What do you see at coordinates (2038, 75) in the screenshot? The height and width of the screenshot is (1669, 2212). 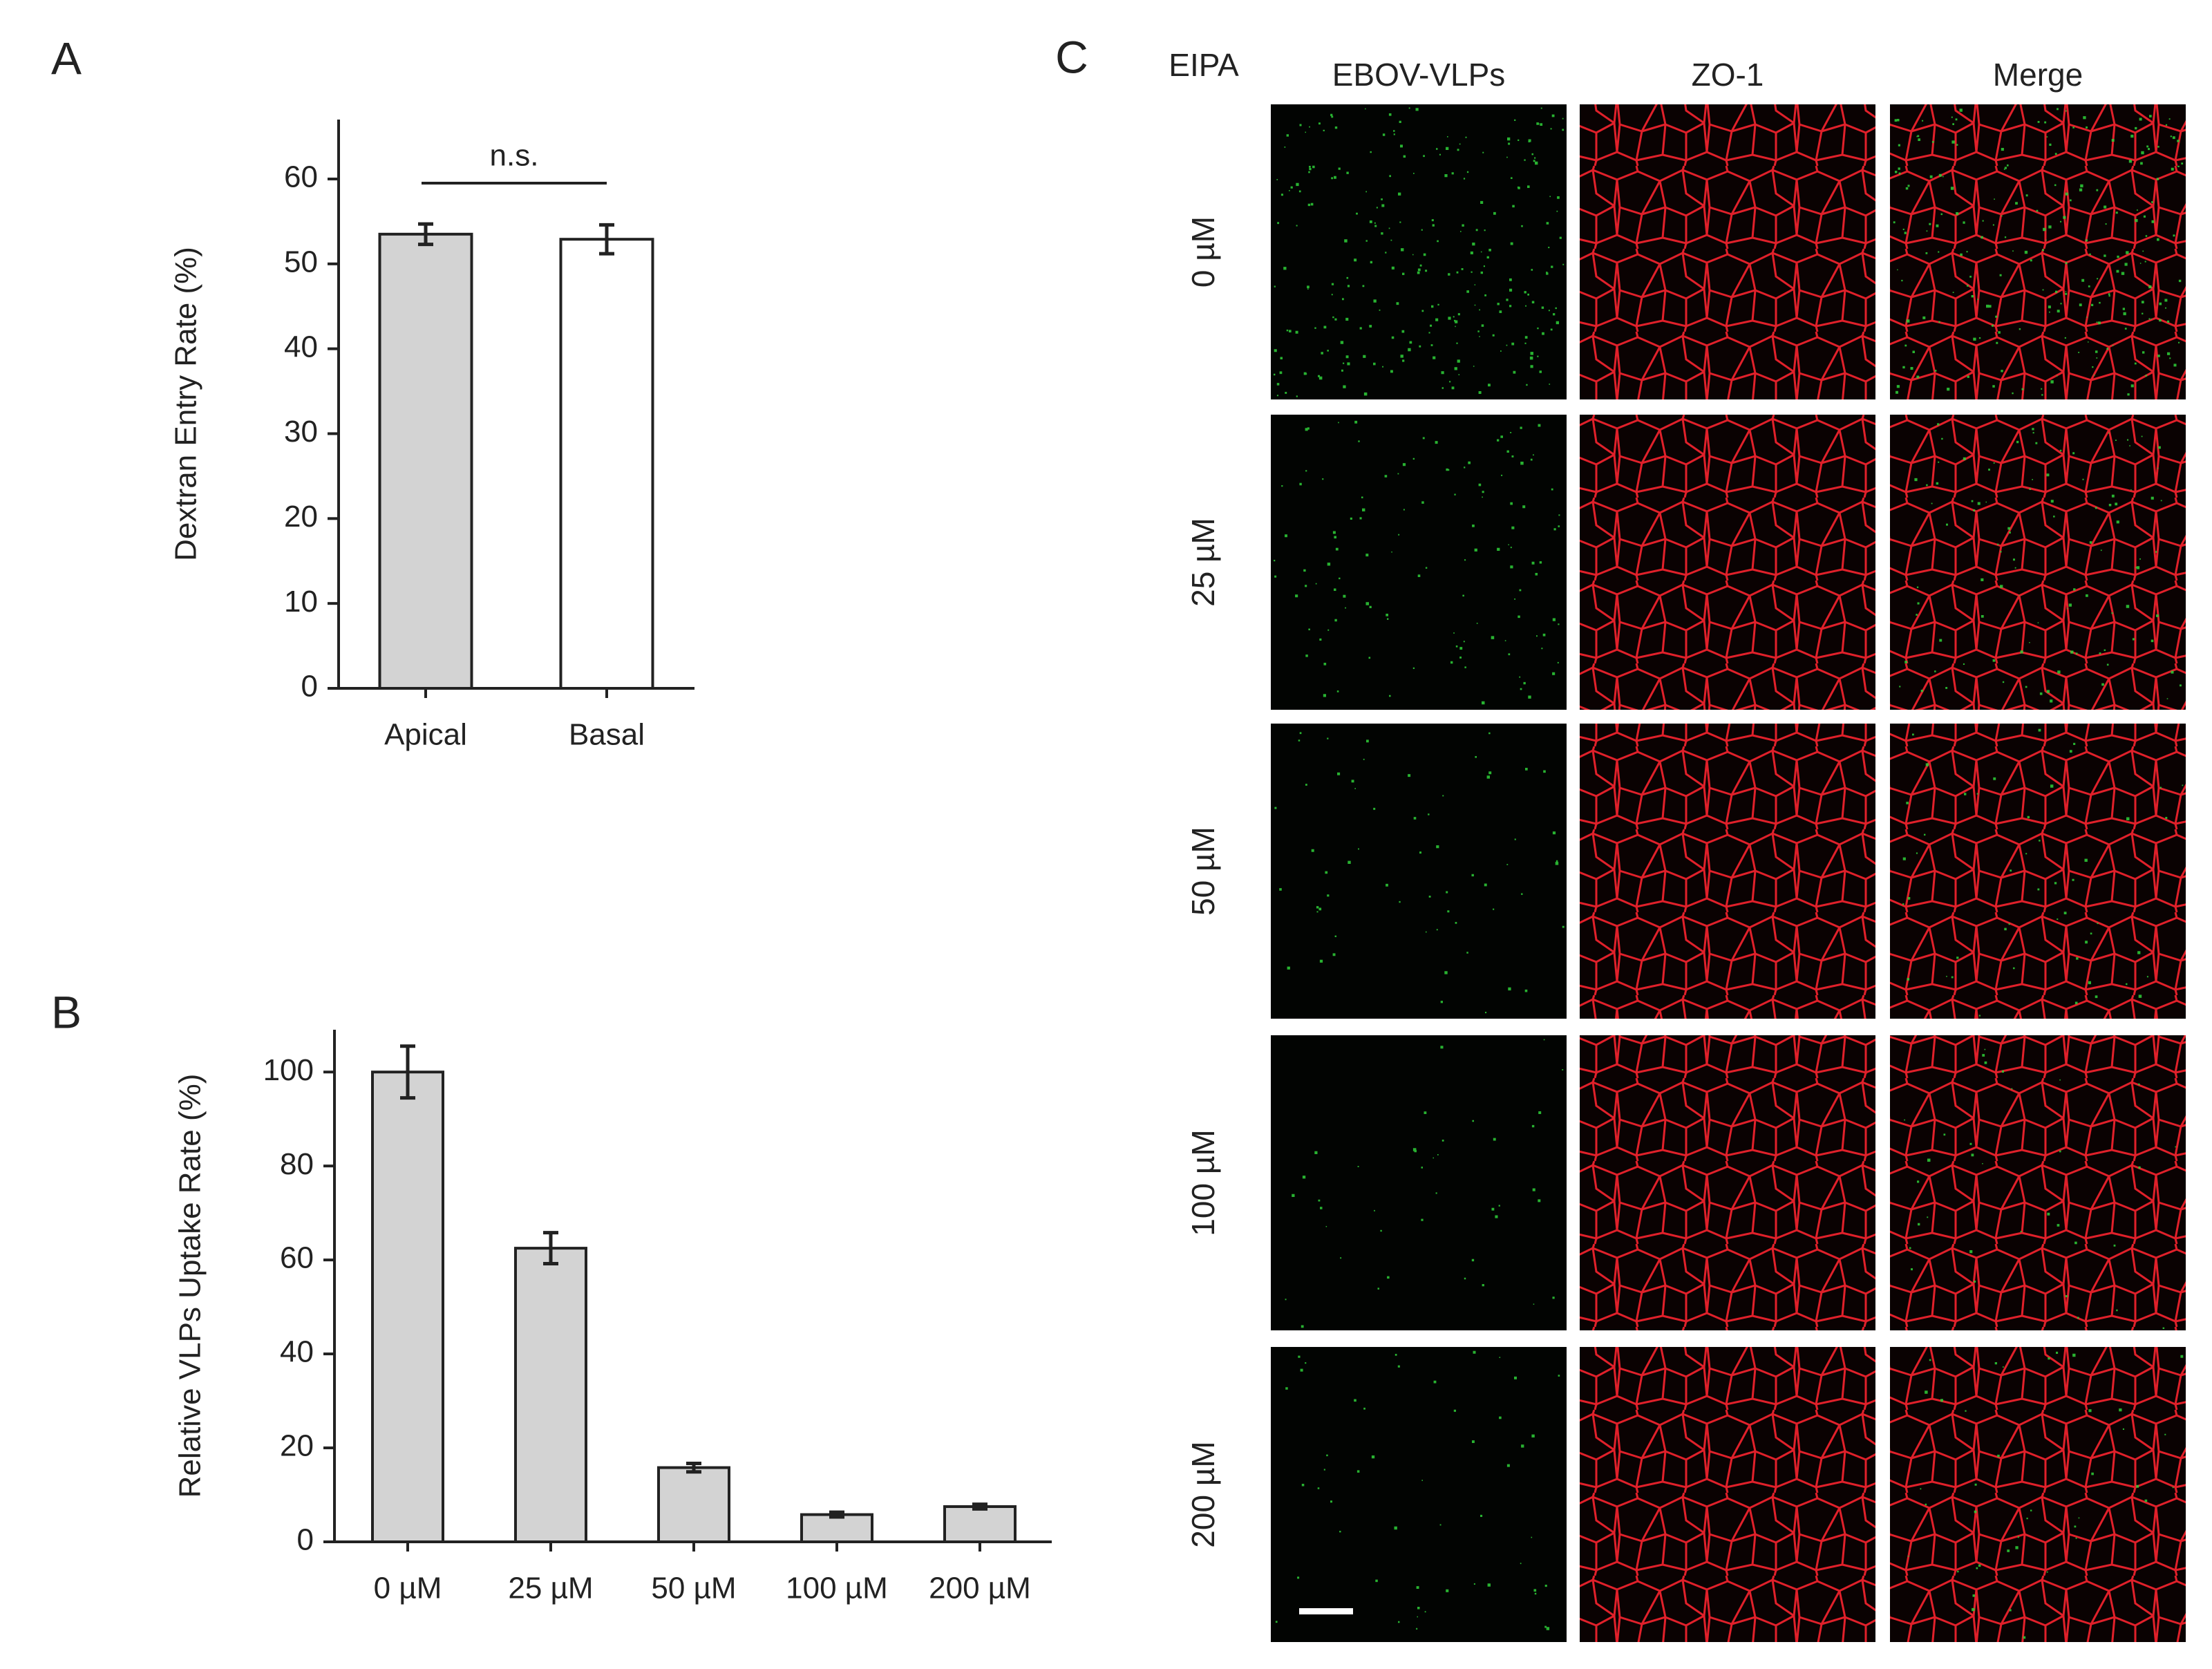 I see `column-header: Merge` at bounding box center [2038, 75].